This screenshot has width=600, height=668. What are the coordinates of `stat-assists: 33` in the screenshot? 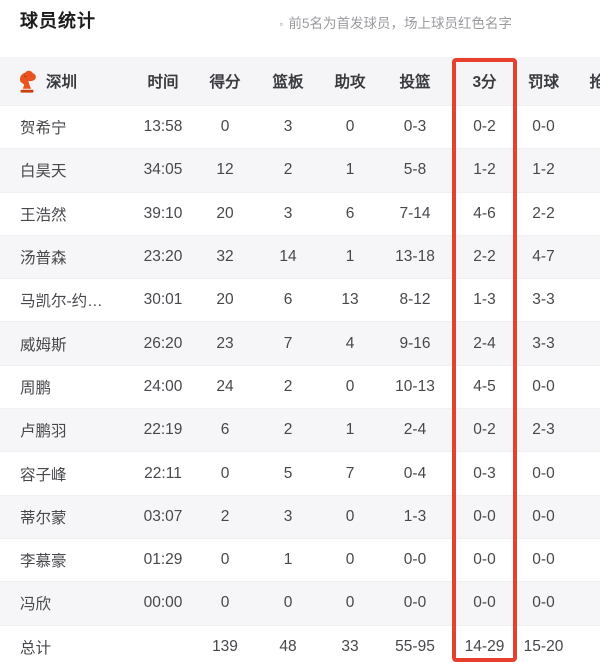 It's located at (350, 646).